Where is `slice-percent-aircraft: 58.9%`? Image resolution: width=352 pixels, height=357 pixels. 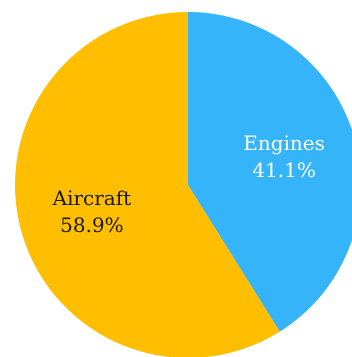
slice-percent-aircraft: 58.9% is located at coordinates (92, 225).